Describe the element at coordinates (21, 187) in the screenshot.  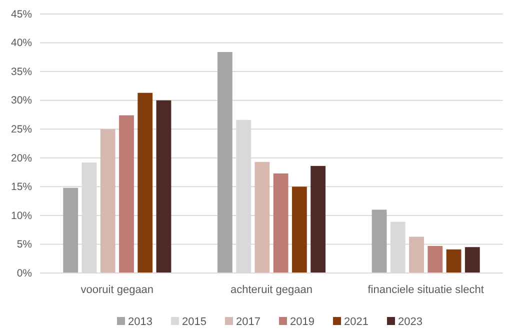
I see `y-tick-label: 15%` at that location.